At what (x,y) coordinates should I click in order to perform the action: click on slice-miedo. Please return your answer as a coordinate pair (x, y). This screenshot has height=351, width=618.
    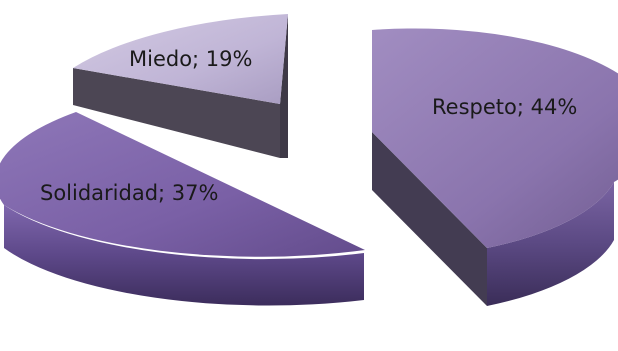
    Looking at the image, I should click on (180, 86).